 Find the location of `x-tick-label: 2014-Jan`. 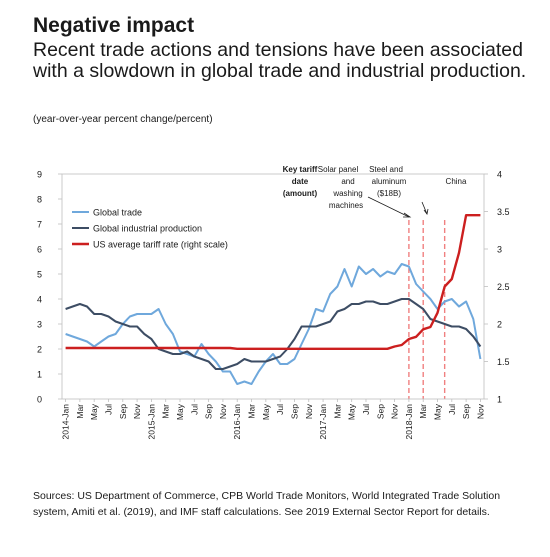

x-tick-label: 2014-Jan is located at coordinates (66, 422).